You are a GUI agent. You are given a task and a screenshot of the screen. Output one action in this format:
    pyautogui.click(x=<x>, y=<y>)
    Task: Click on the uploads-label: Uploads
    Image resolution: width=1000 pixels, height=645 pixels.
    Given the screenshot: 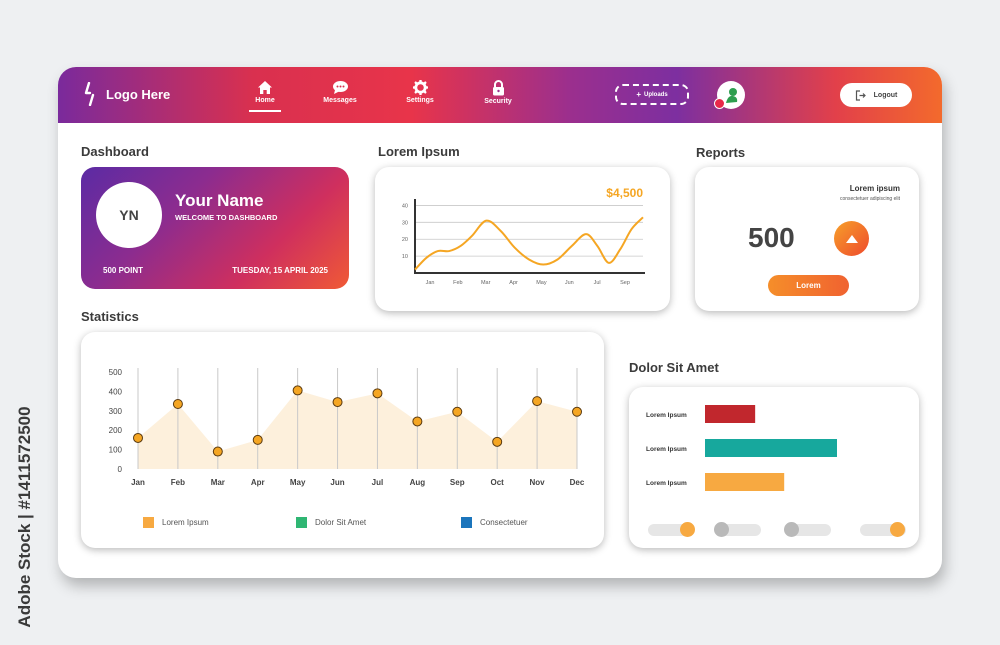 What is the action you would take?
    pyautogui.click(x=656, y=94)
    